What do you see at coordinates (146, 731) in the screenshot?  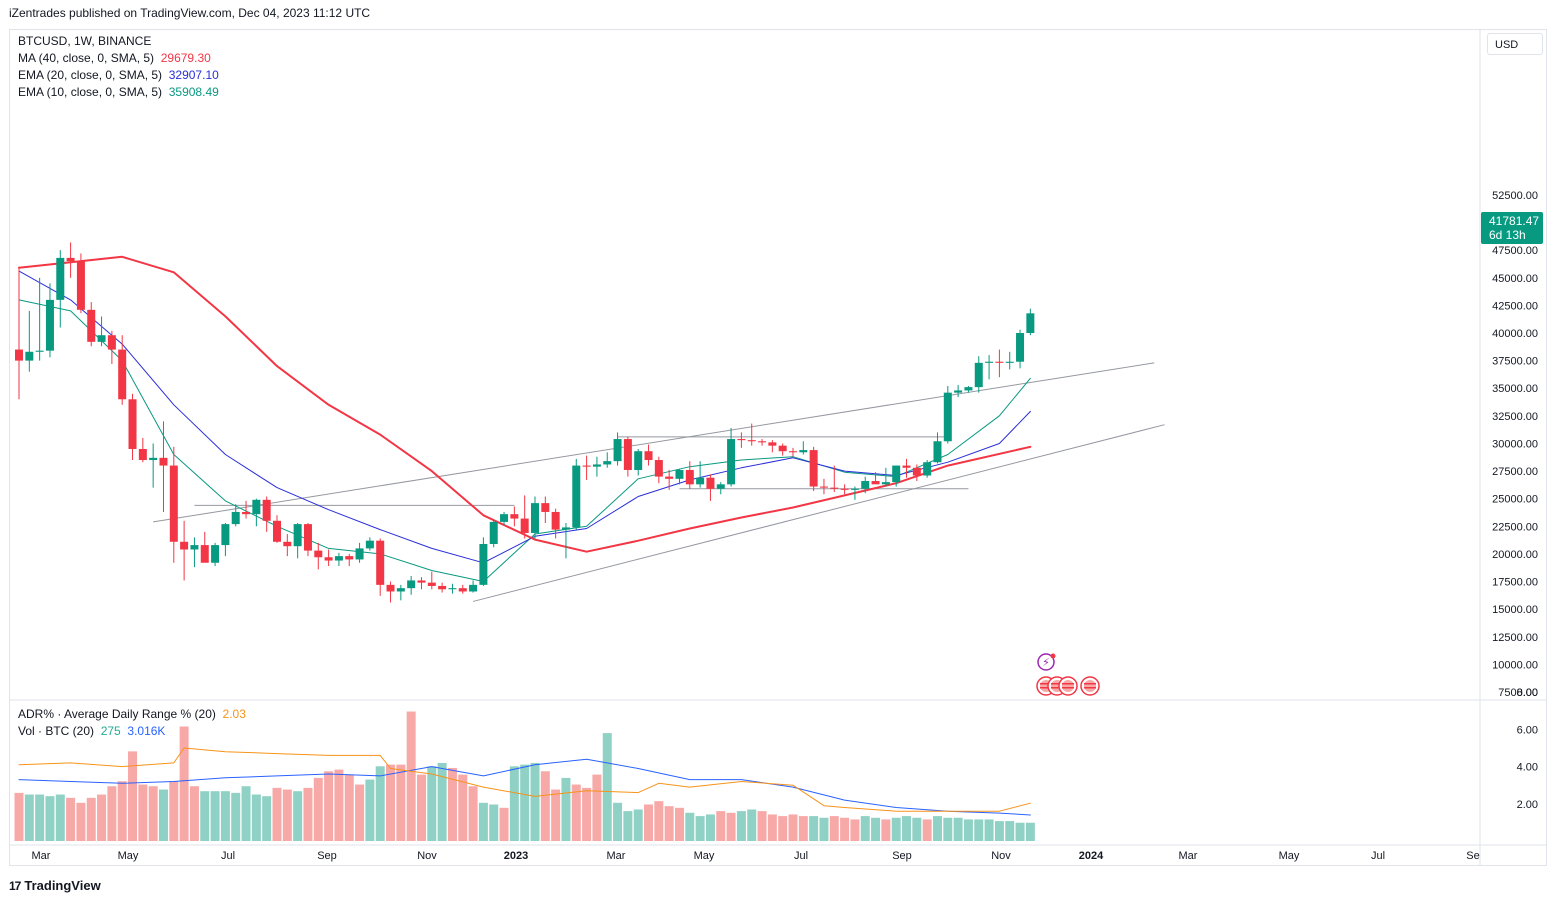 I see `vol-value-2: 3.016K` at bounding box center [146, 731].